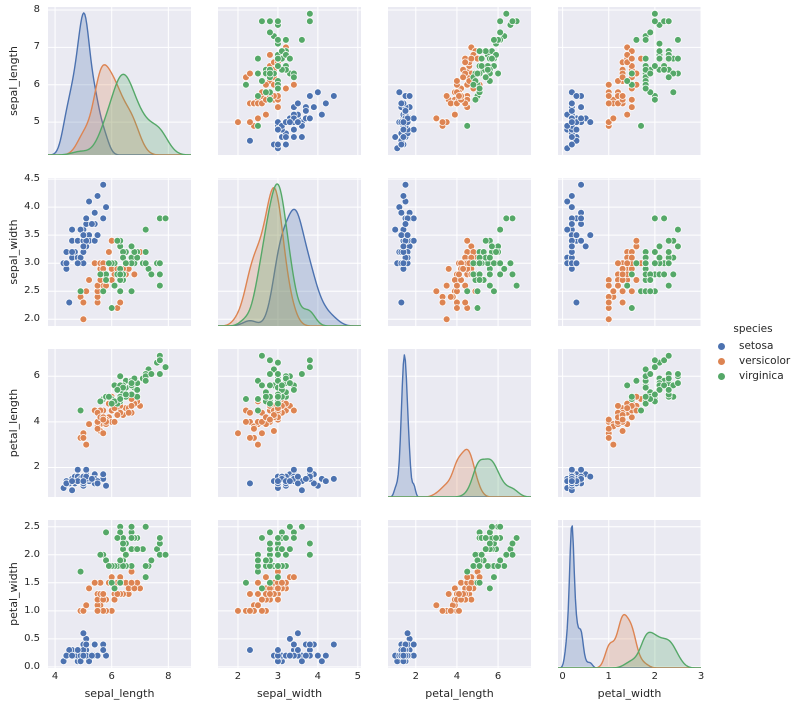 The width and height of the screenshot is (798, 708). Describe the element at coordinates (629, 252) in the screenshot. I see `panel-sepal_width-vs-petal_width` at that location.